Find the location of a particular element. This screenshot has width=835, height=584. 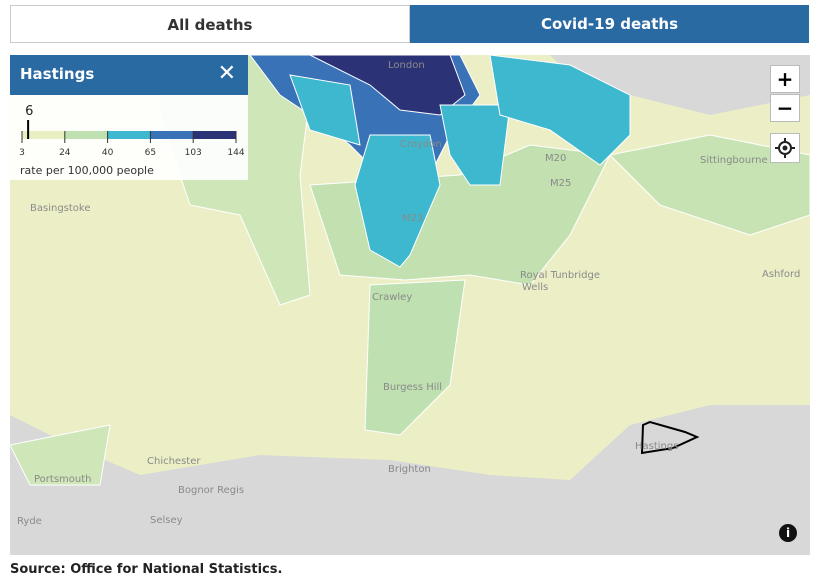

map-label: Portsmouth is located at coordinates (63, 479).